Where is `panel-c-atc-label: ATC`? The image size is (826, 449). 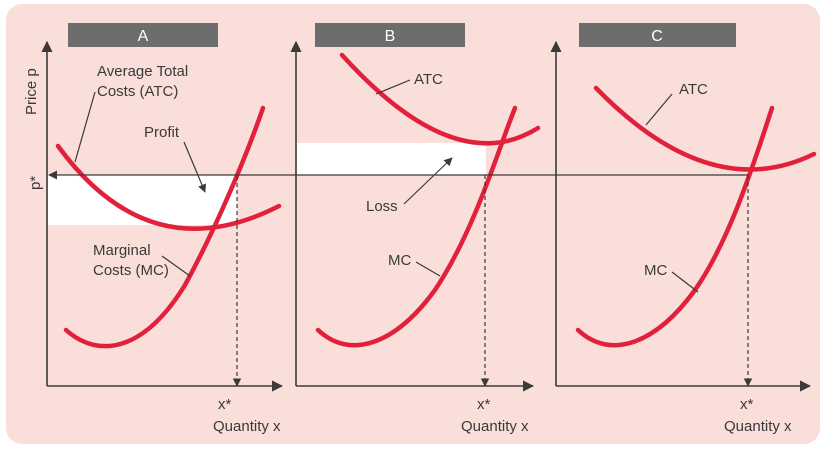
panel-c-atc-label: ATC is located at coordinates (693, 89).